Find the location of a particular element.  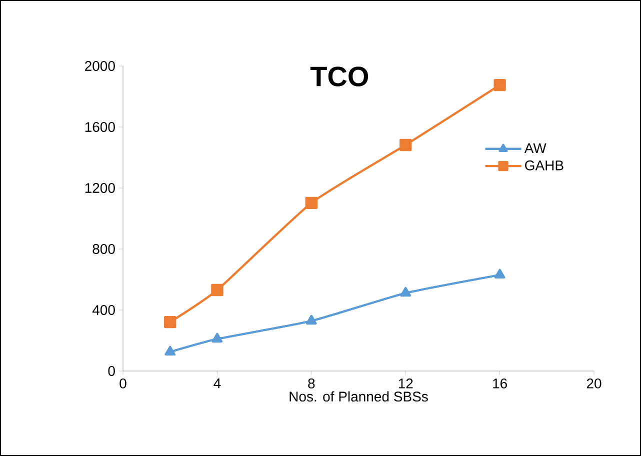

y-tick-label: 2000 is located at coordinates (100, 66).